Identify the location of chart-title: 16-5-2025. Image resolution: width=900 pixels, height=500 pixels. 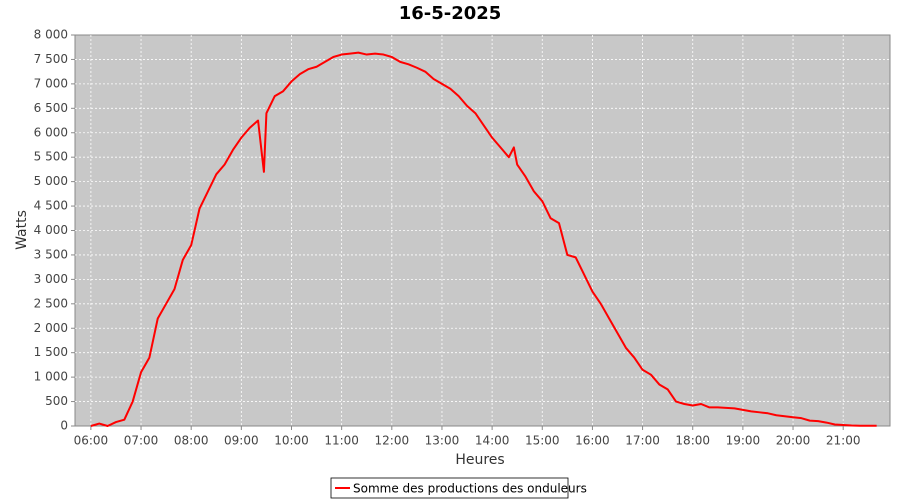
(450, 13).